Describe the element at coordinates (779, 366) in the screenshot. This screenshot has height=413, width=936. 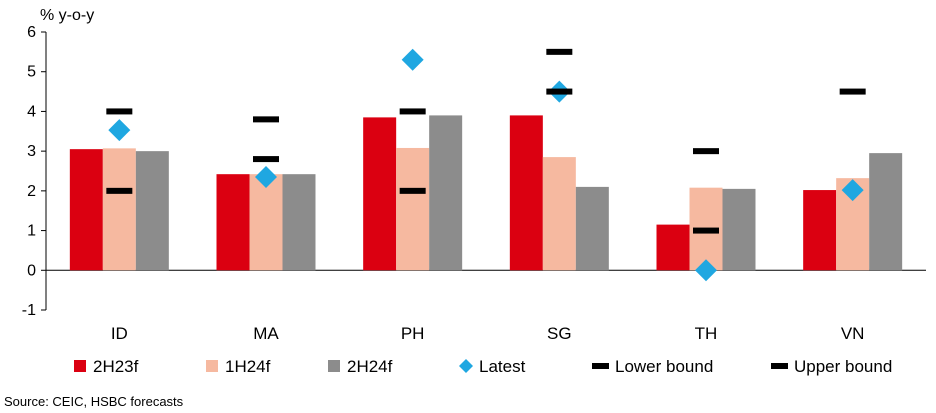
I see `legend-swatch-upper-bound` at that location.